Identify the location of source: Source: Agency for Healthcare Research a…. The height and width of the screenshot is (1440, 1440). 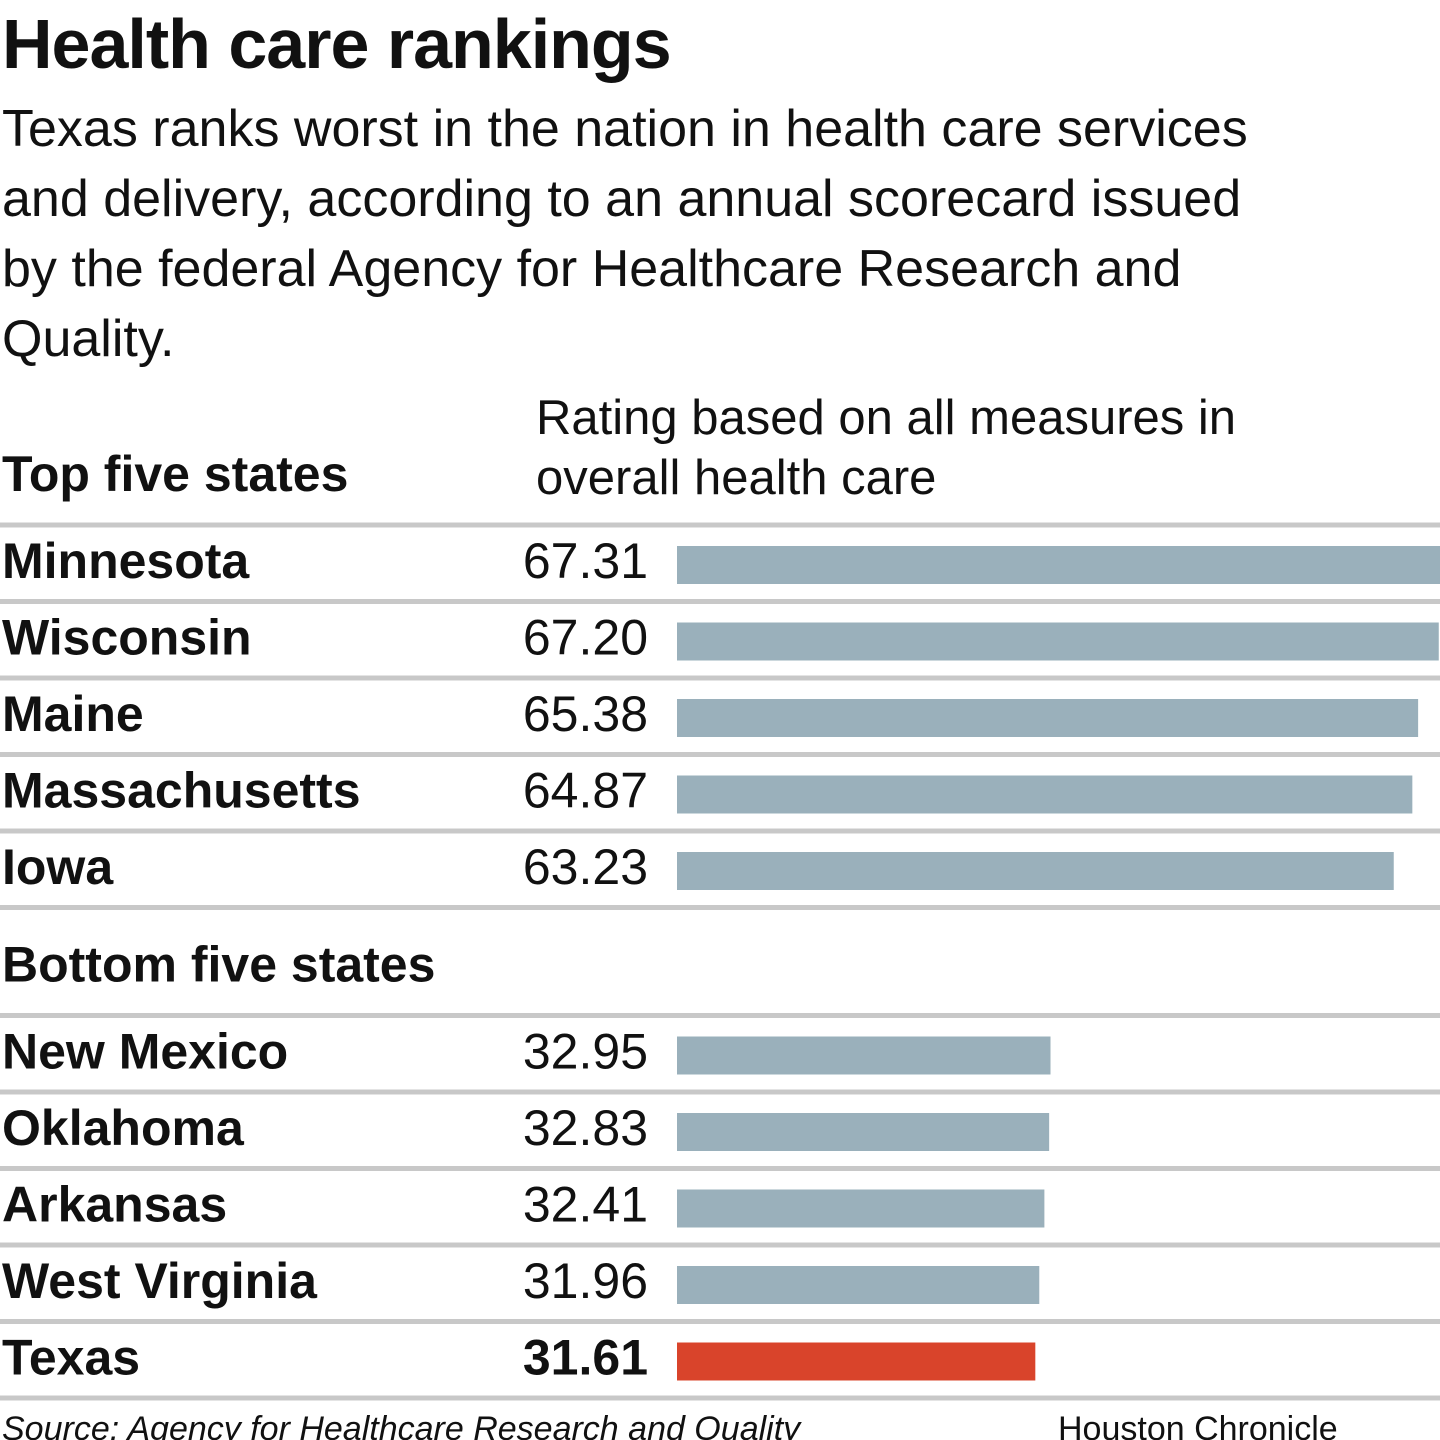
(401, 1425).